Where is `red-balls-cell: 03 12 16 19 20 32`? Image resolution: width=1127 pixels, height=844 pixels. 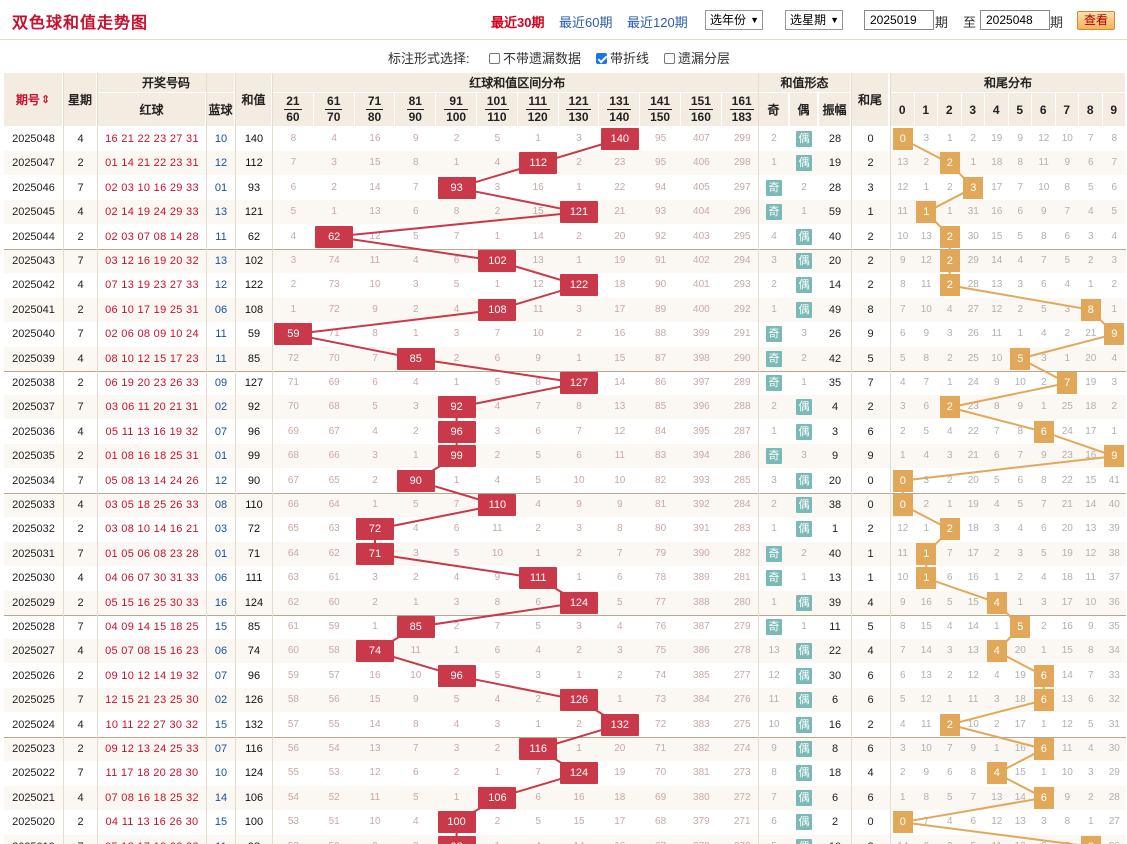 red-balls-cell: 03 12 16 19 20 32 is located at coordinates (152, 261).